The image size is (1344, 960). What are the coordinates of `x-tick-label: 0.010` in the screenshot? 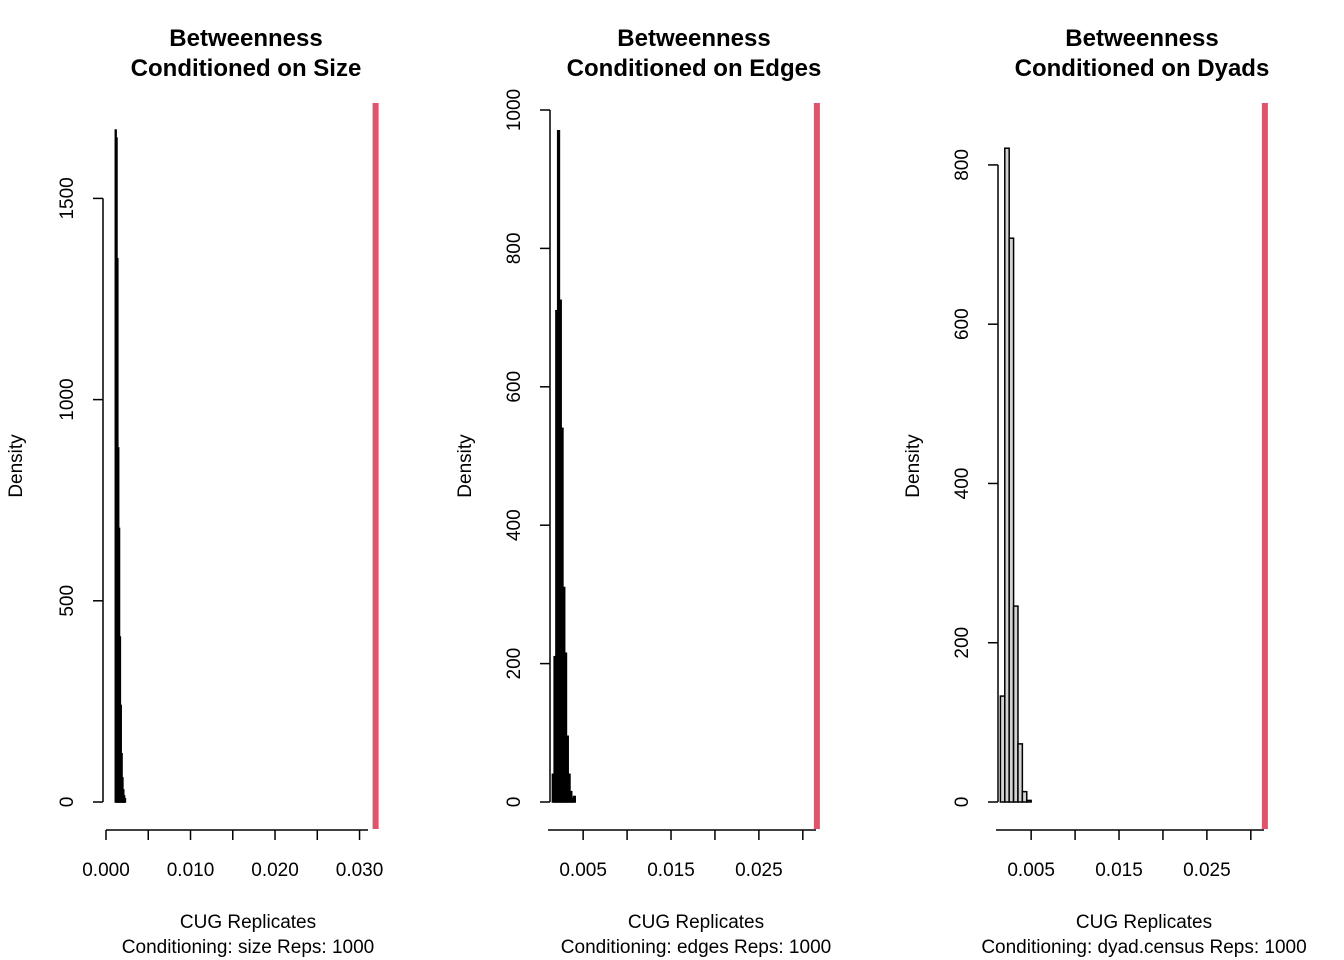 It's located at (191, 870).